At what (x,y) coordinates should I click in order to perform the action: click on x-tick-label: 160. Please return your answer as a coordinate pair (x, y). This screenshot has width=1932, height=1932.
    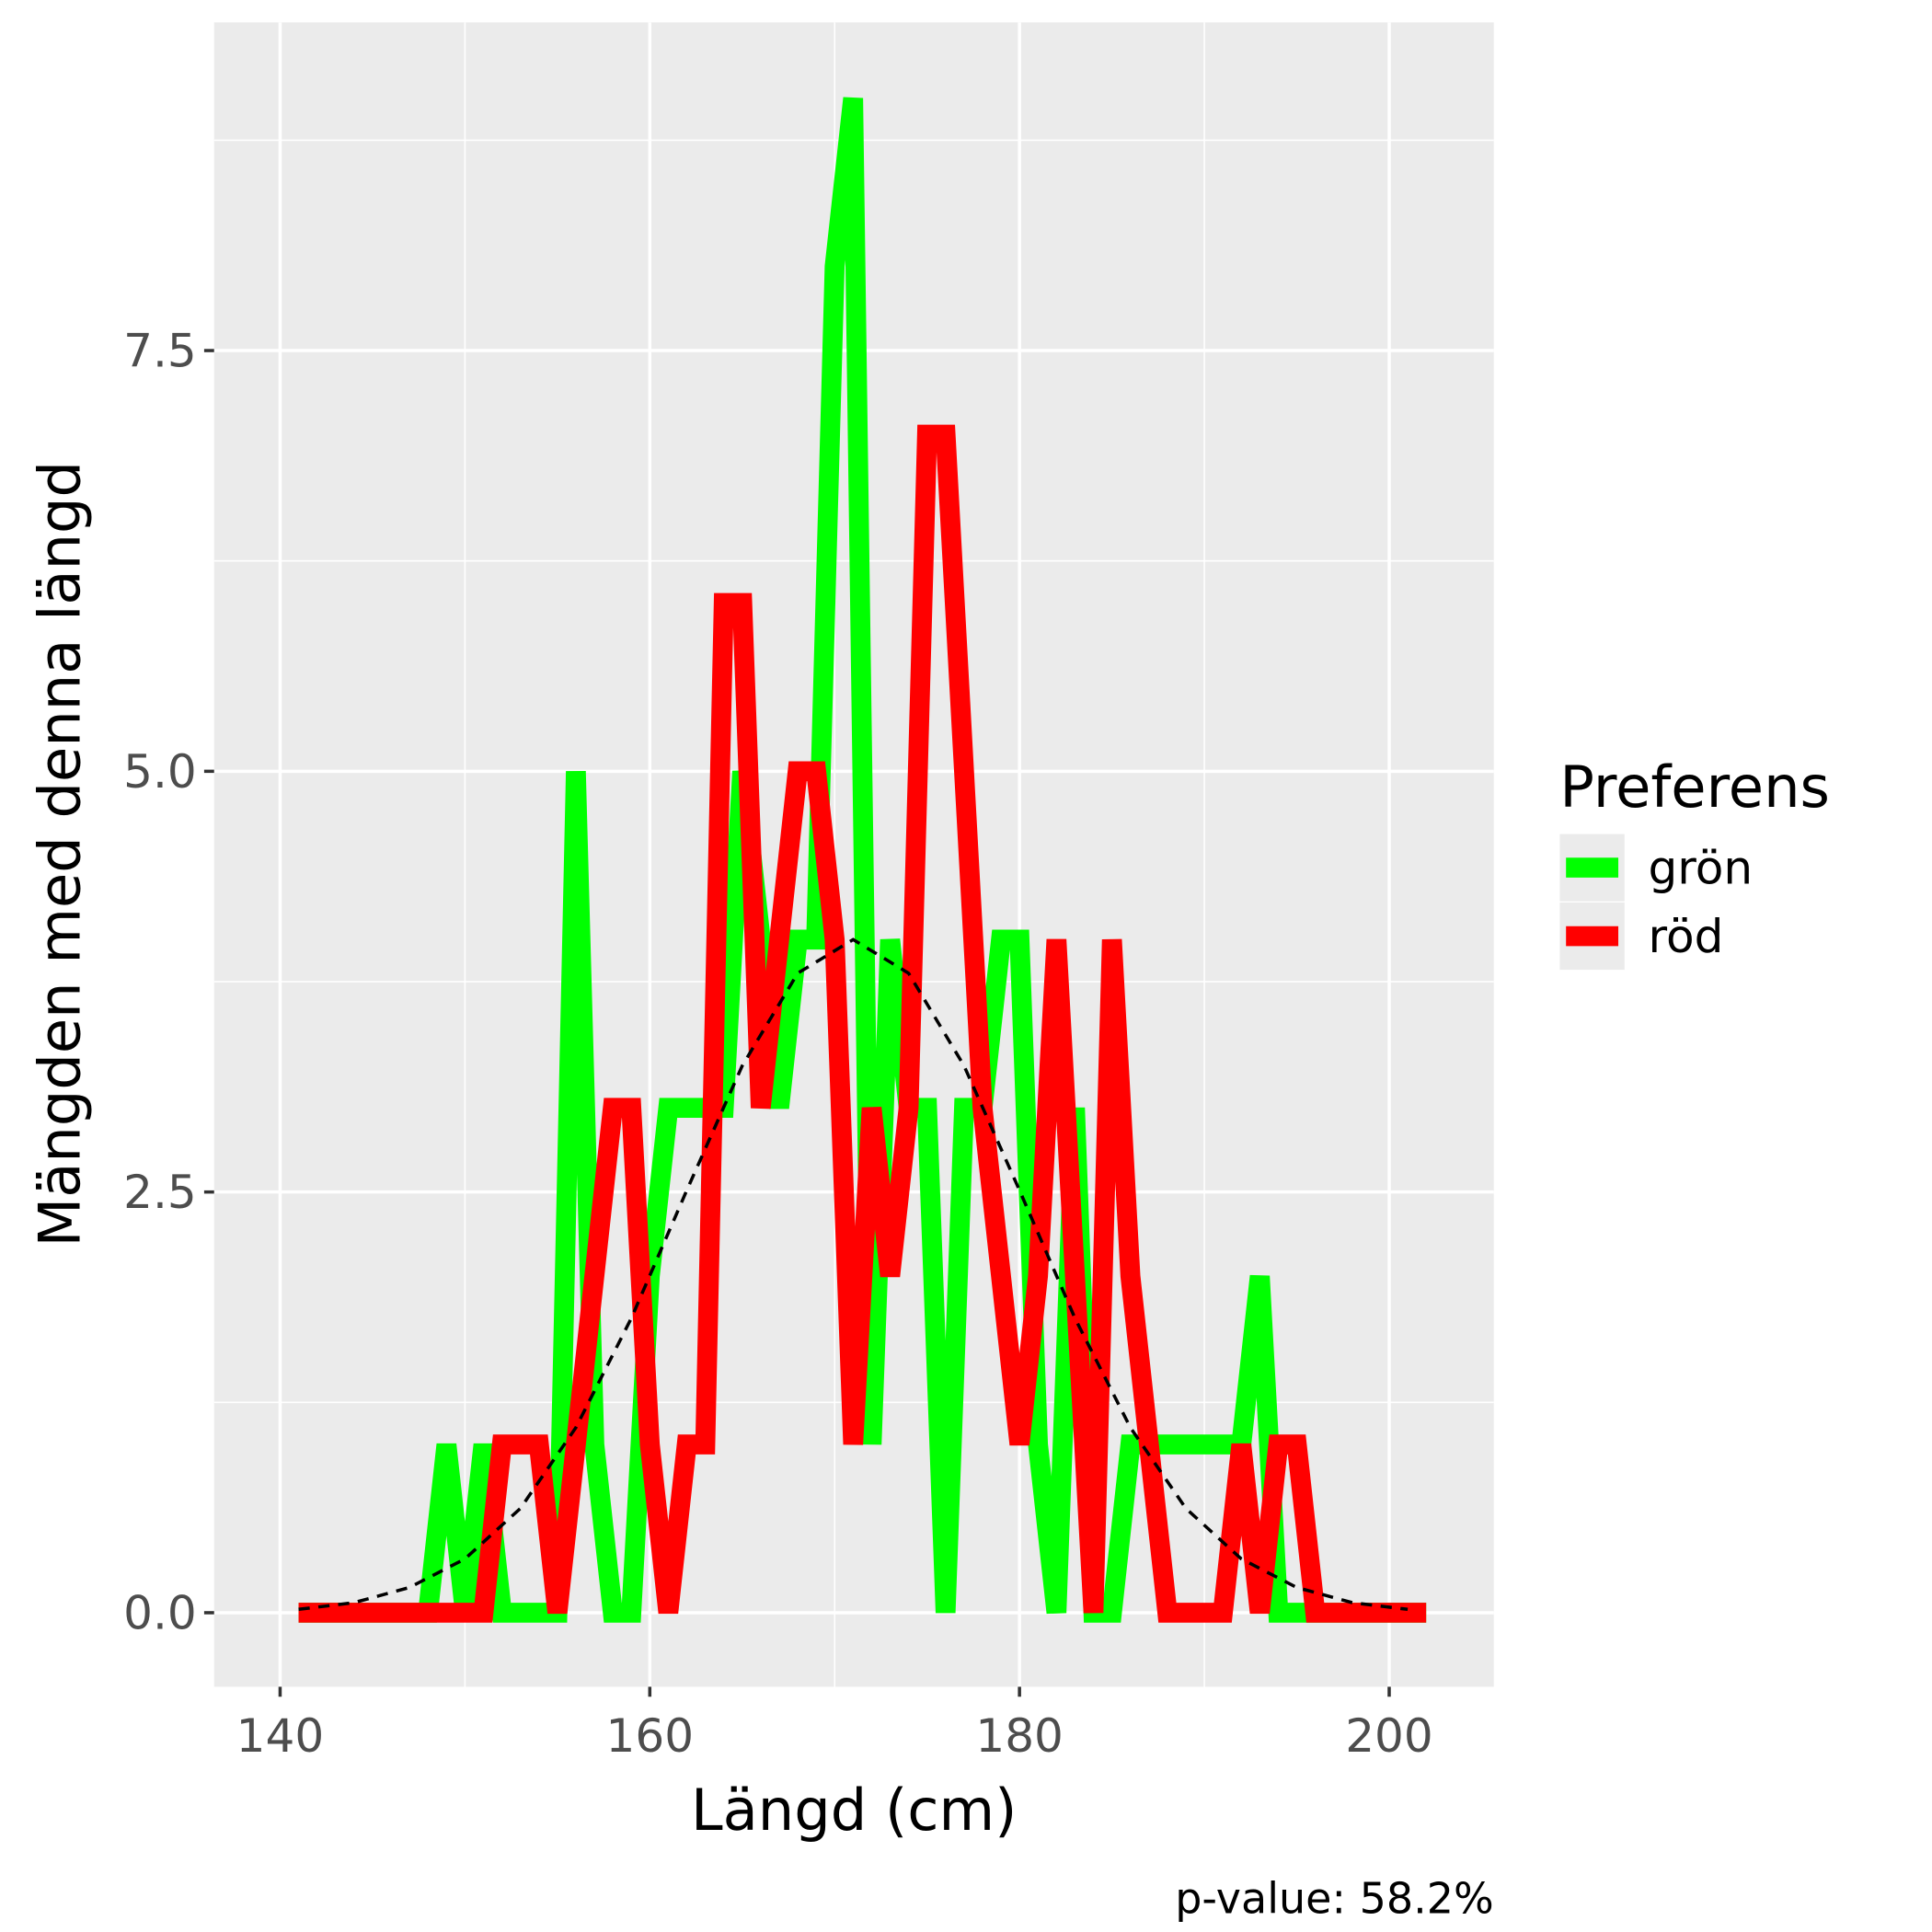
    Looking at the image, I should click on (650, 1736).